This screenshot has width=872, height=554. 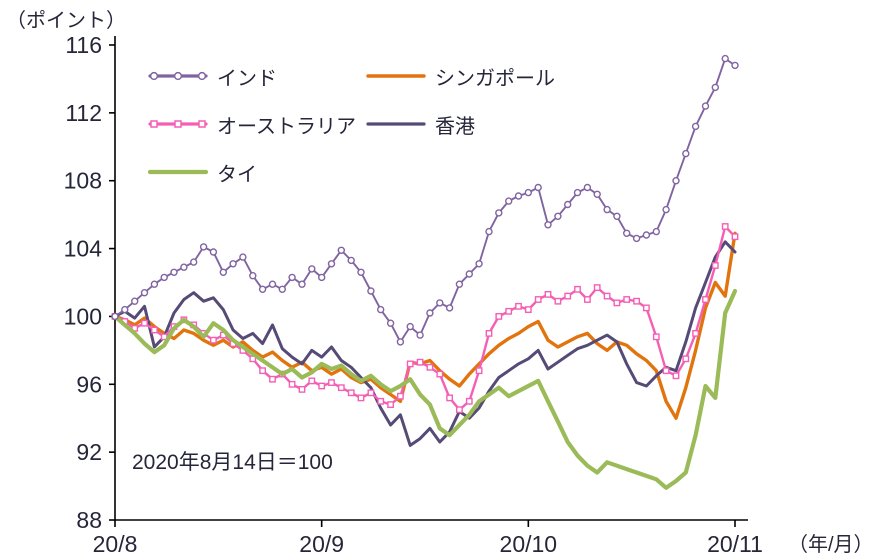 What do you see at coordinates (83, 249) in the screenshot?
I see `y-tick-label: 104` at bounding box center [83, 249].